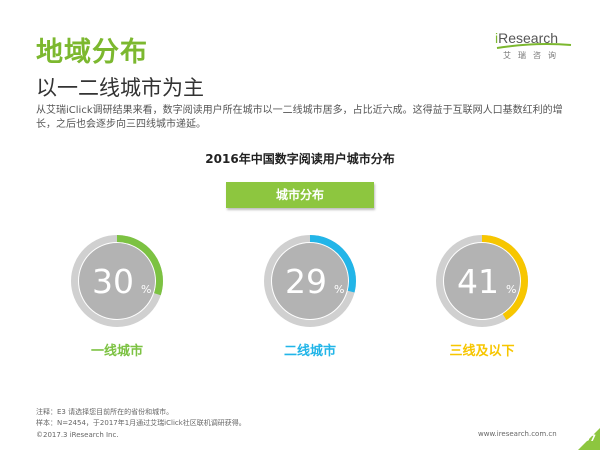  I want to click on donut-value-0: 30, so click(113, 281).